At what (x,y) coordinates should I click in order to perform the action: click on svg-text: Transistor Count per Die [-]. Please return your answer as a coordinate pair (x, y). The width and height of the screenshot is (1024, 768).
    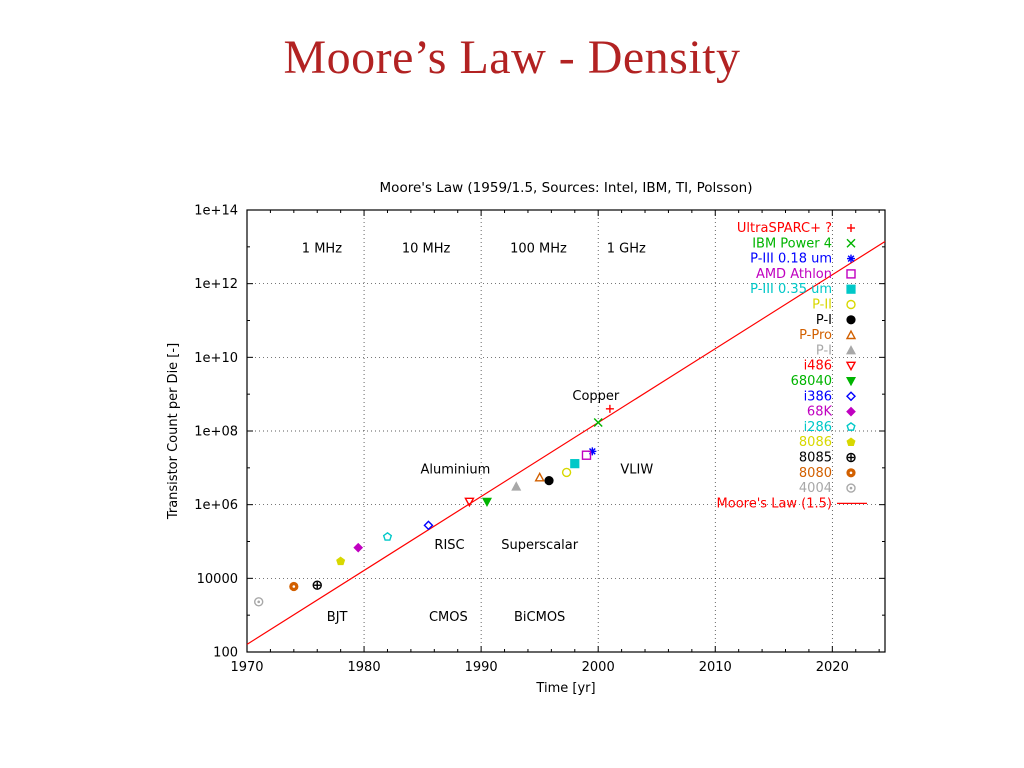
    Looking at the image, I should click on (173, 431).